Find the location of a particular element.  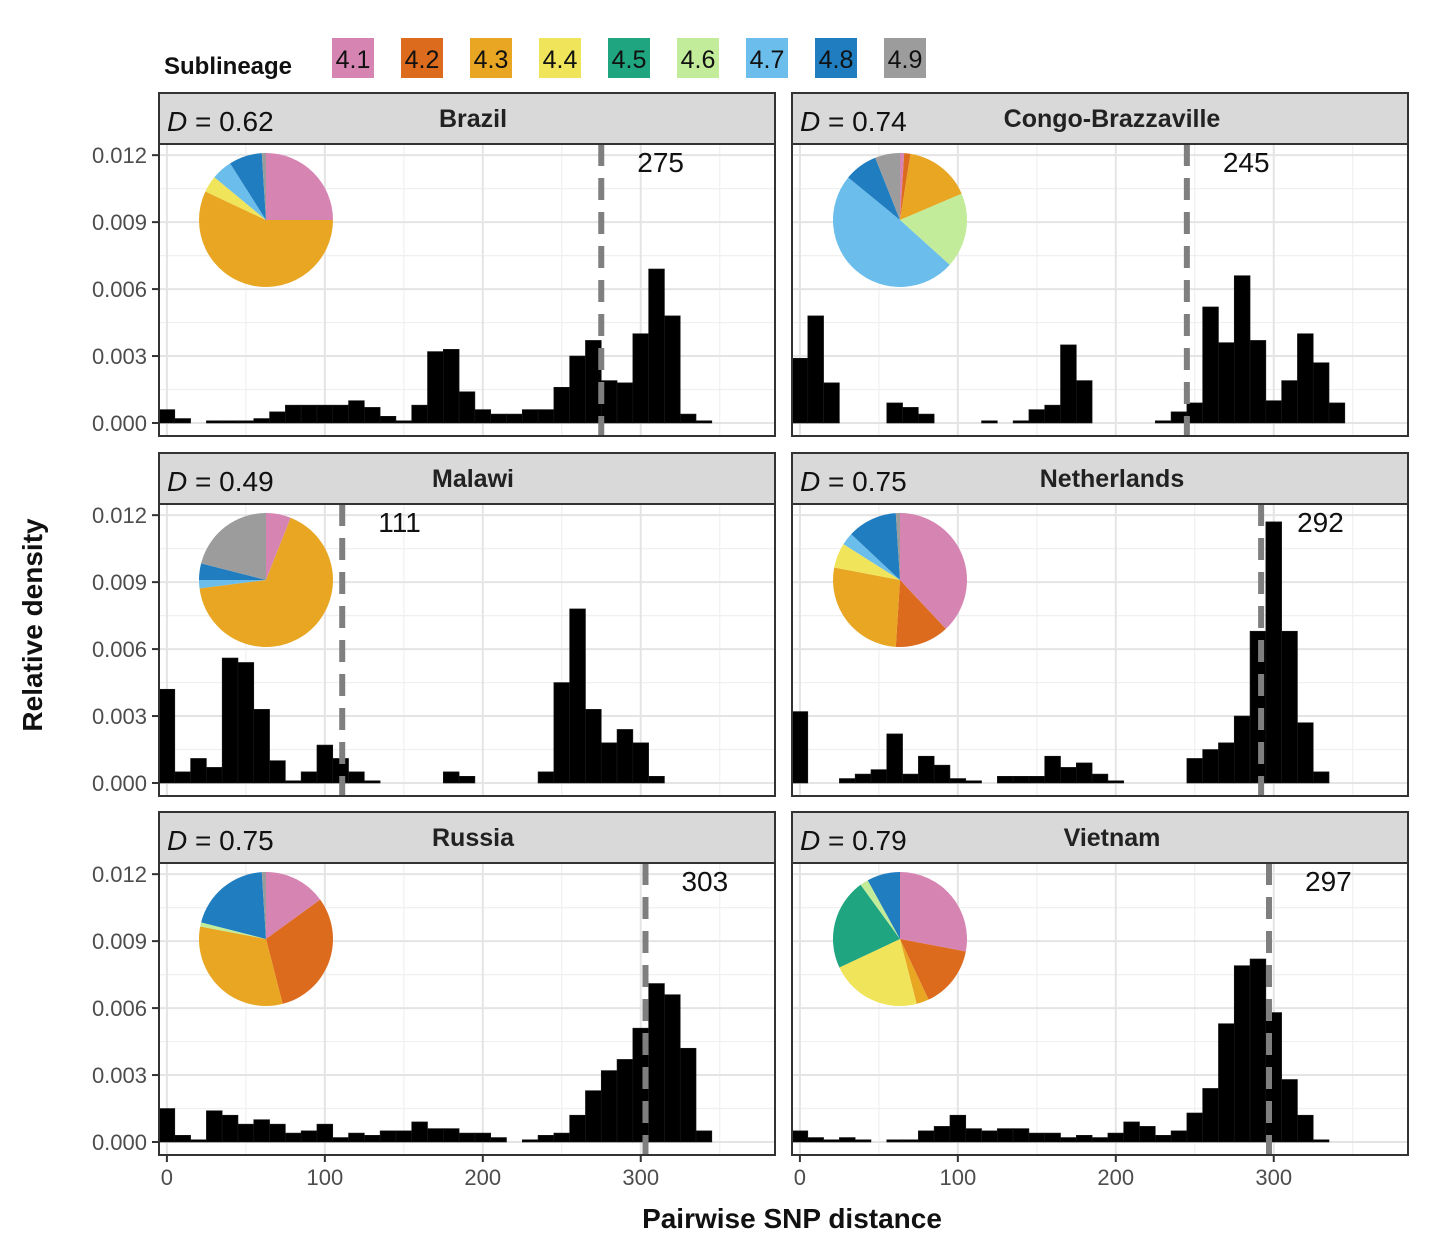

x-tick-label: 0 is located at coordinates (167, 1177).